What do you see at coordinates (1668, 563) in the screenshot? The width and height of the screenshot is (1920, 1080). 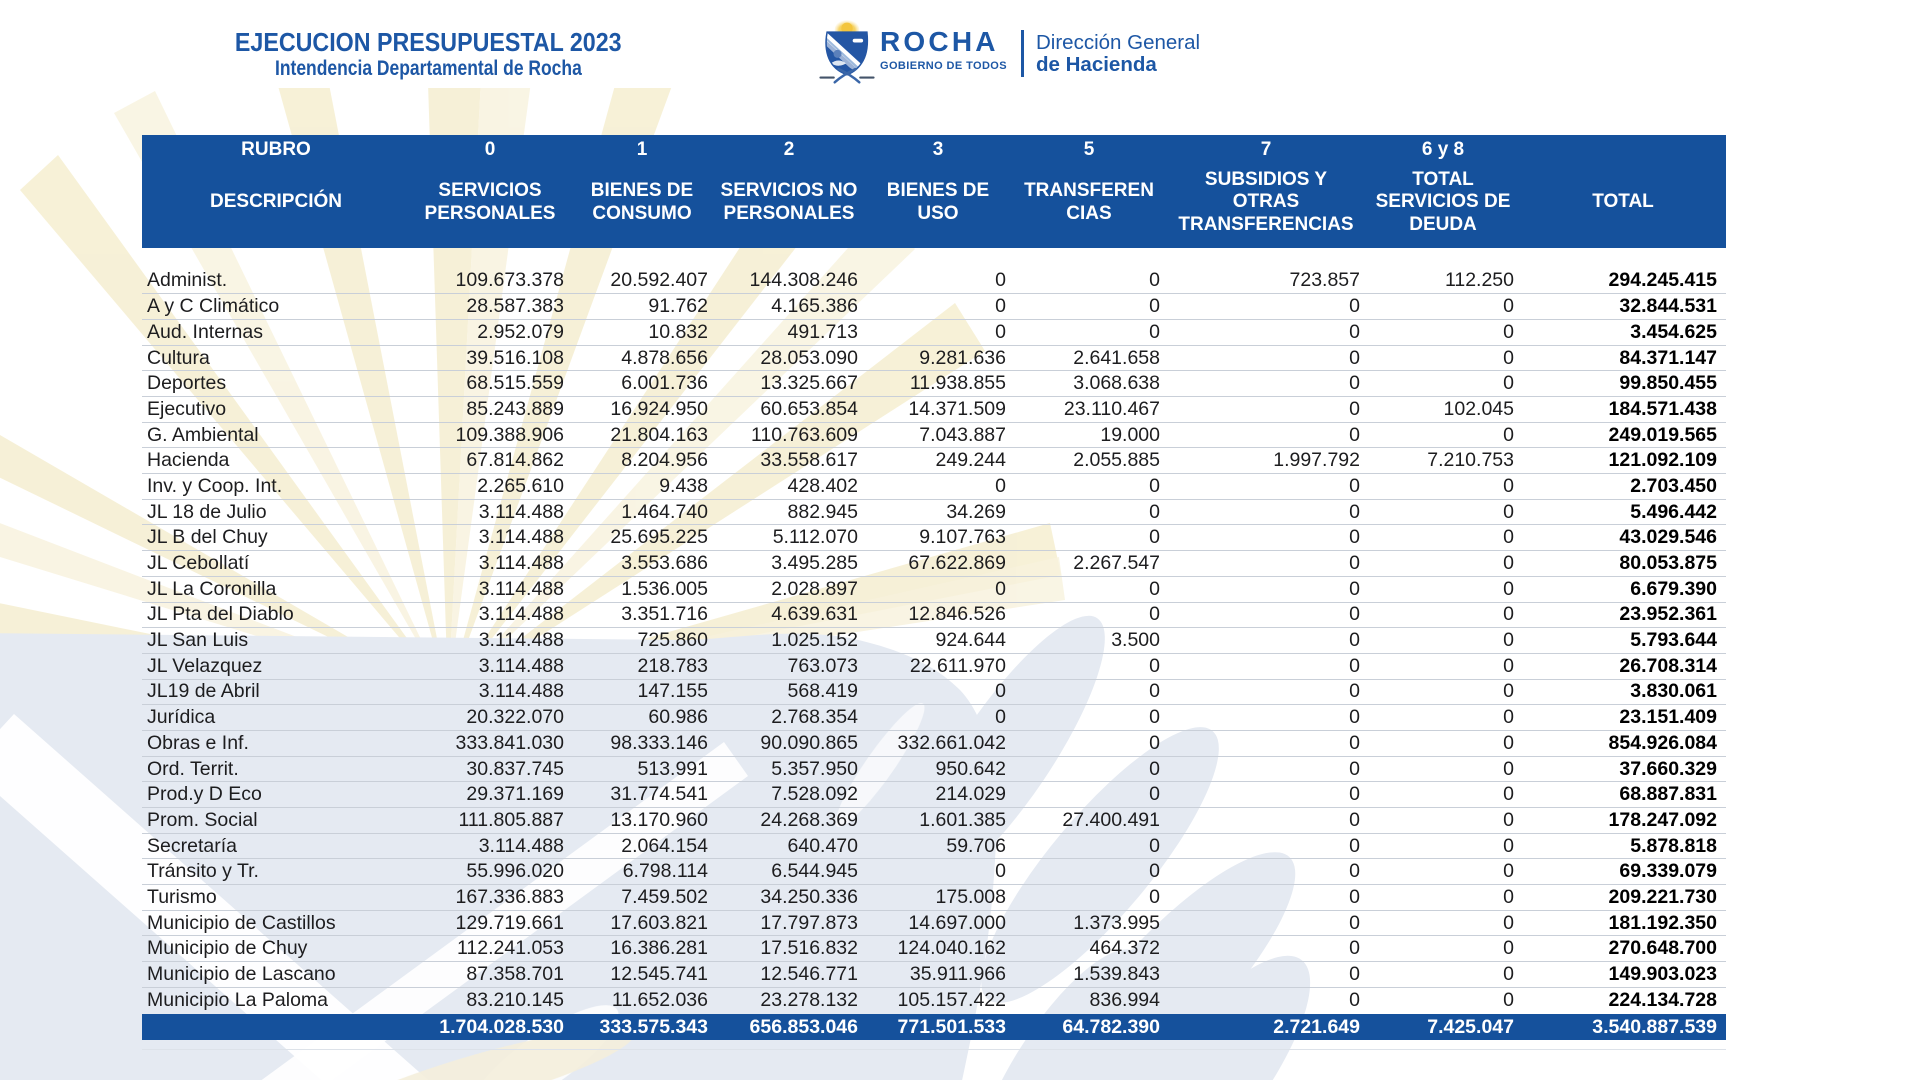 I see `row-total-value: 80.053.875` at bounding box center [1668, 563].